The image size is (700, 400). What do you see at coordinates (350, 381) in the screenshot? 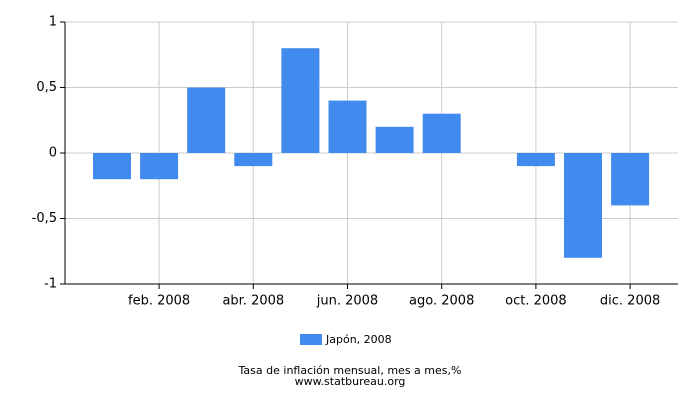
I see `chart-subtitle: www.statbureau.org` at bounding box center [350, 381].